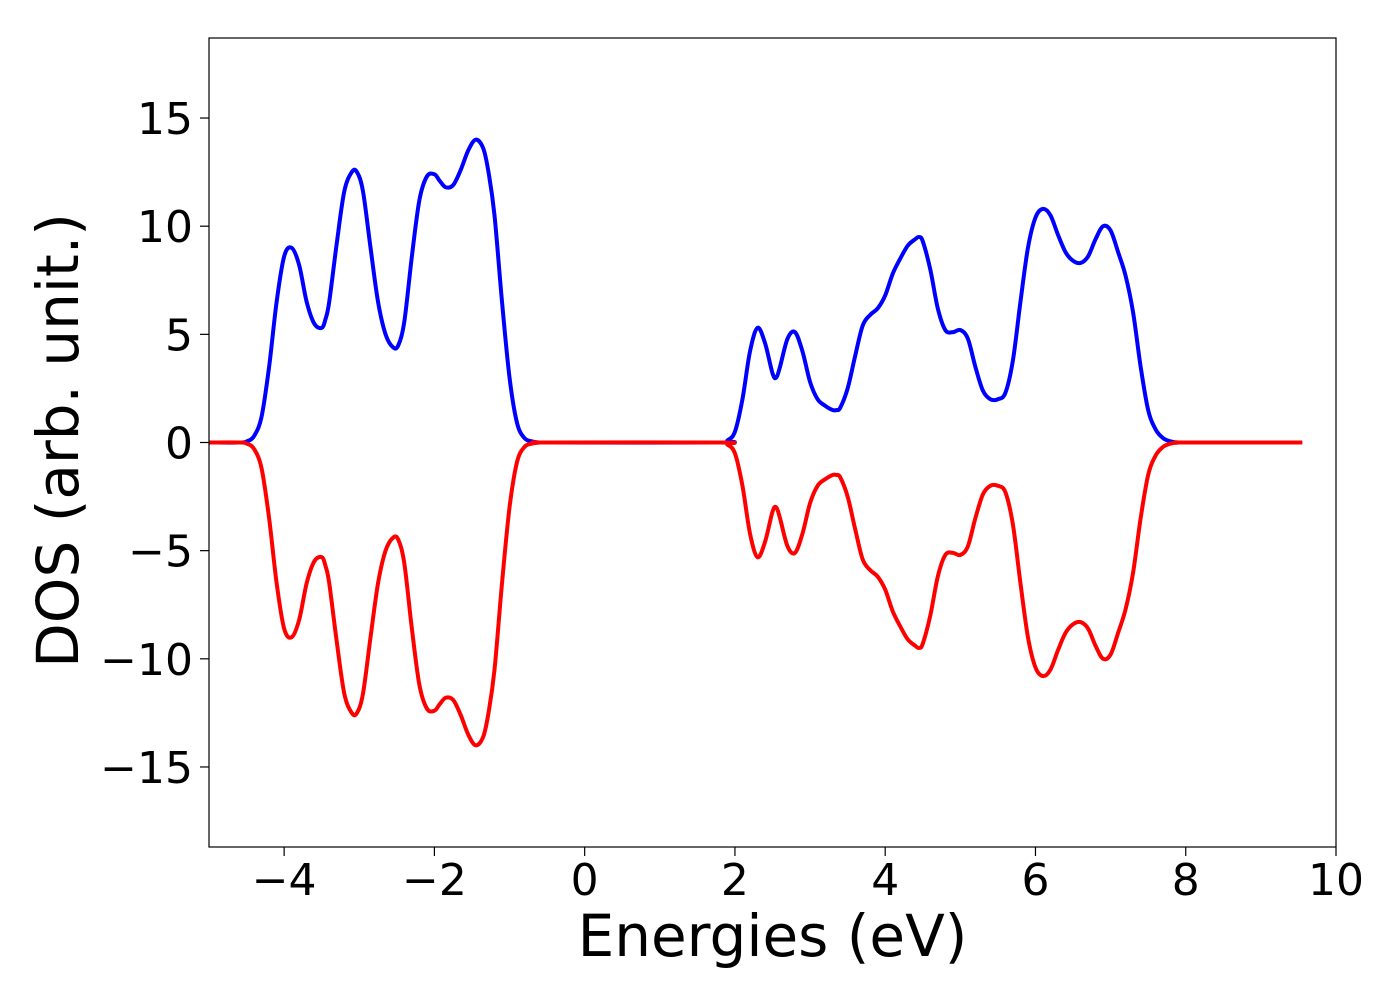 This screenshot has height=1000, width=1400. What do you see at coordinates (808, 876) in the screenshot?
I see `x-axis: −4 −2 0 2 4 6 8 10` at bounding box center [808, 876].